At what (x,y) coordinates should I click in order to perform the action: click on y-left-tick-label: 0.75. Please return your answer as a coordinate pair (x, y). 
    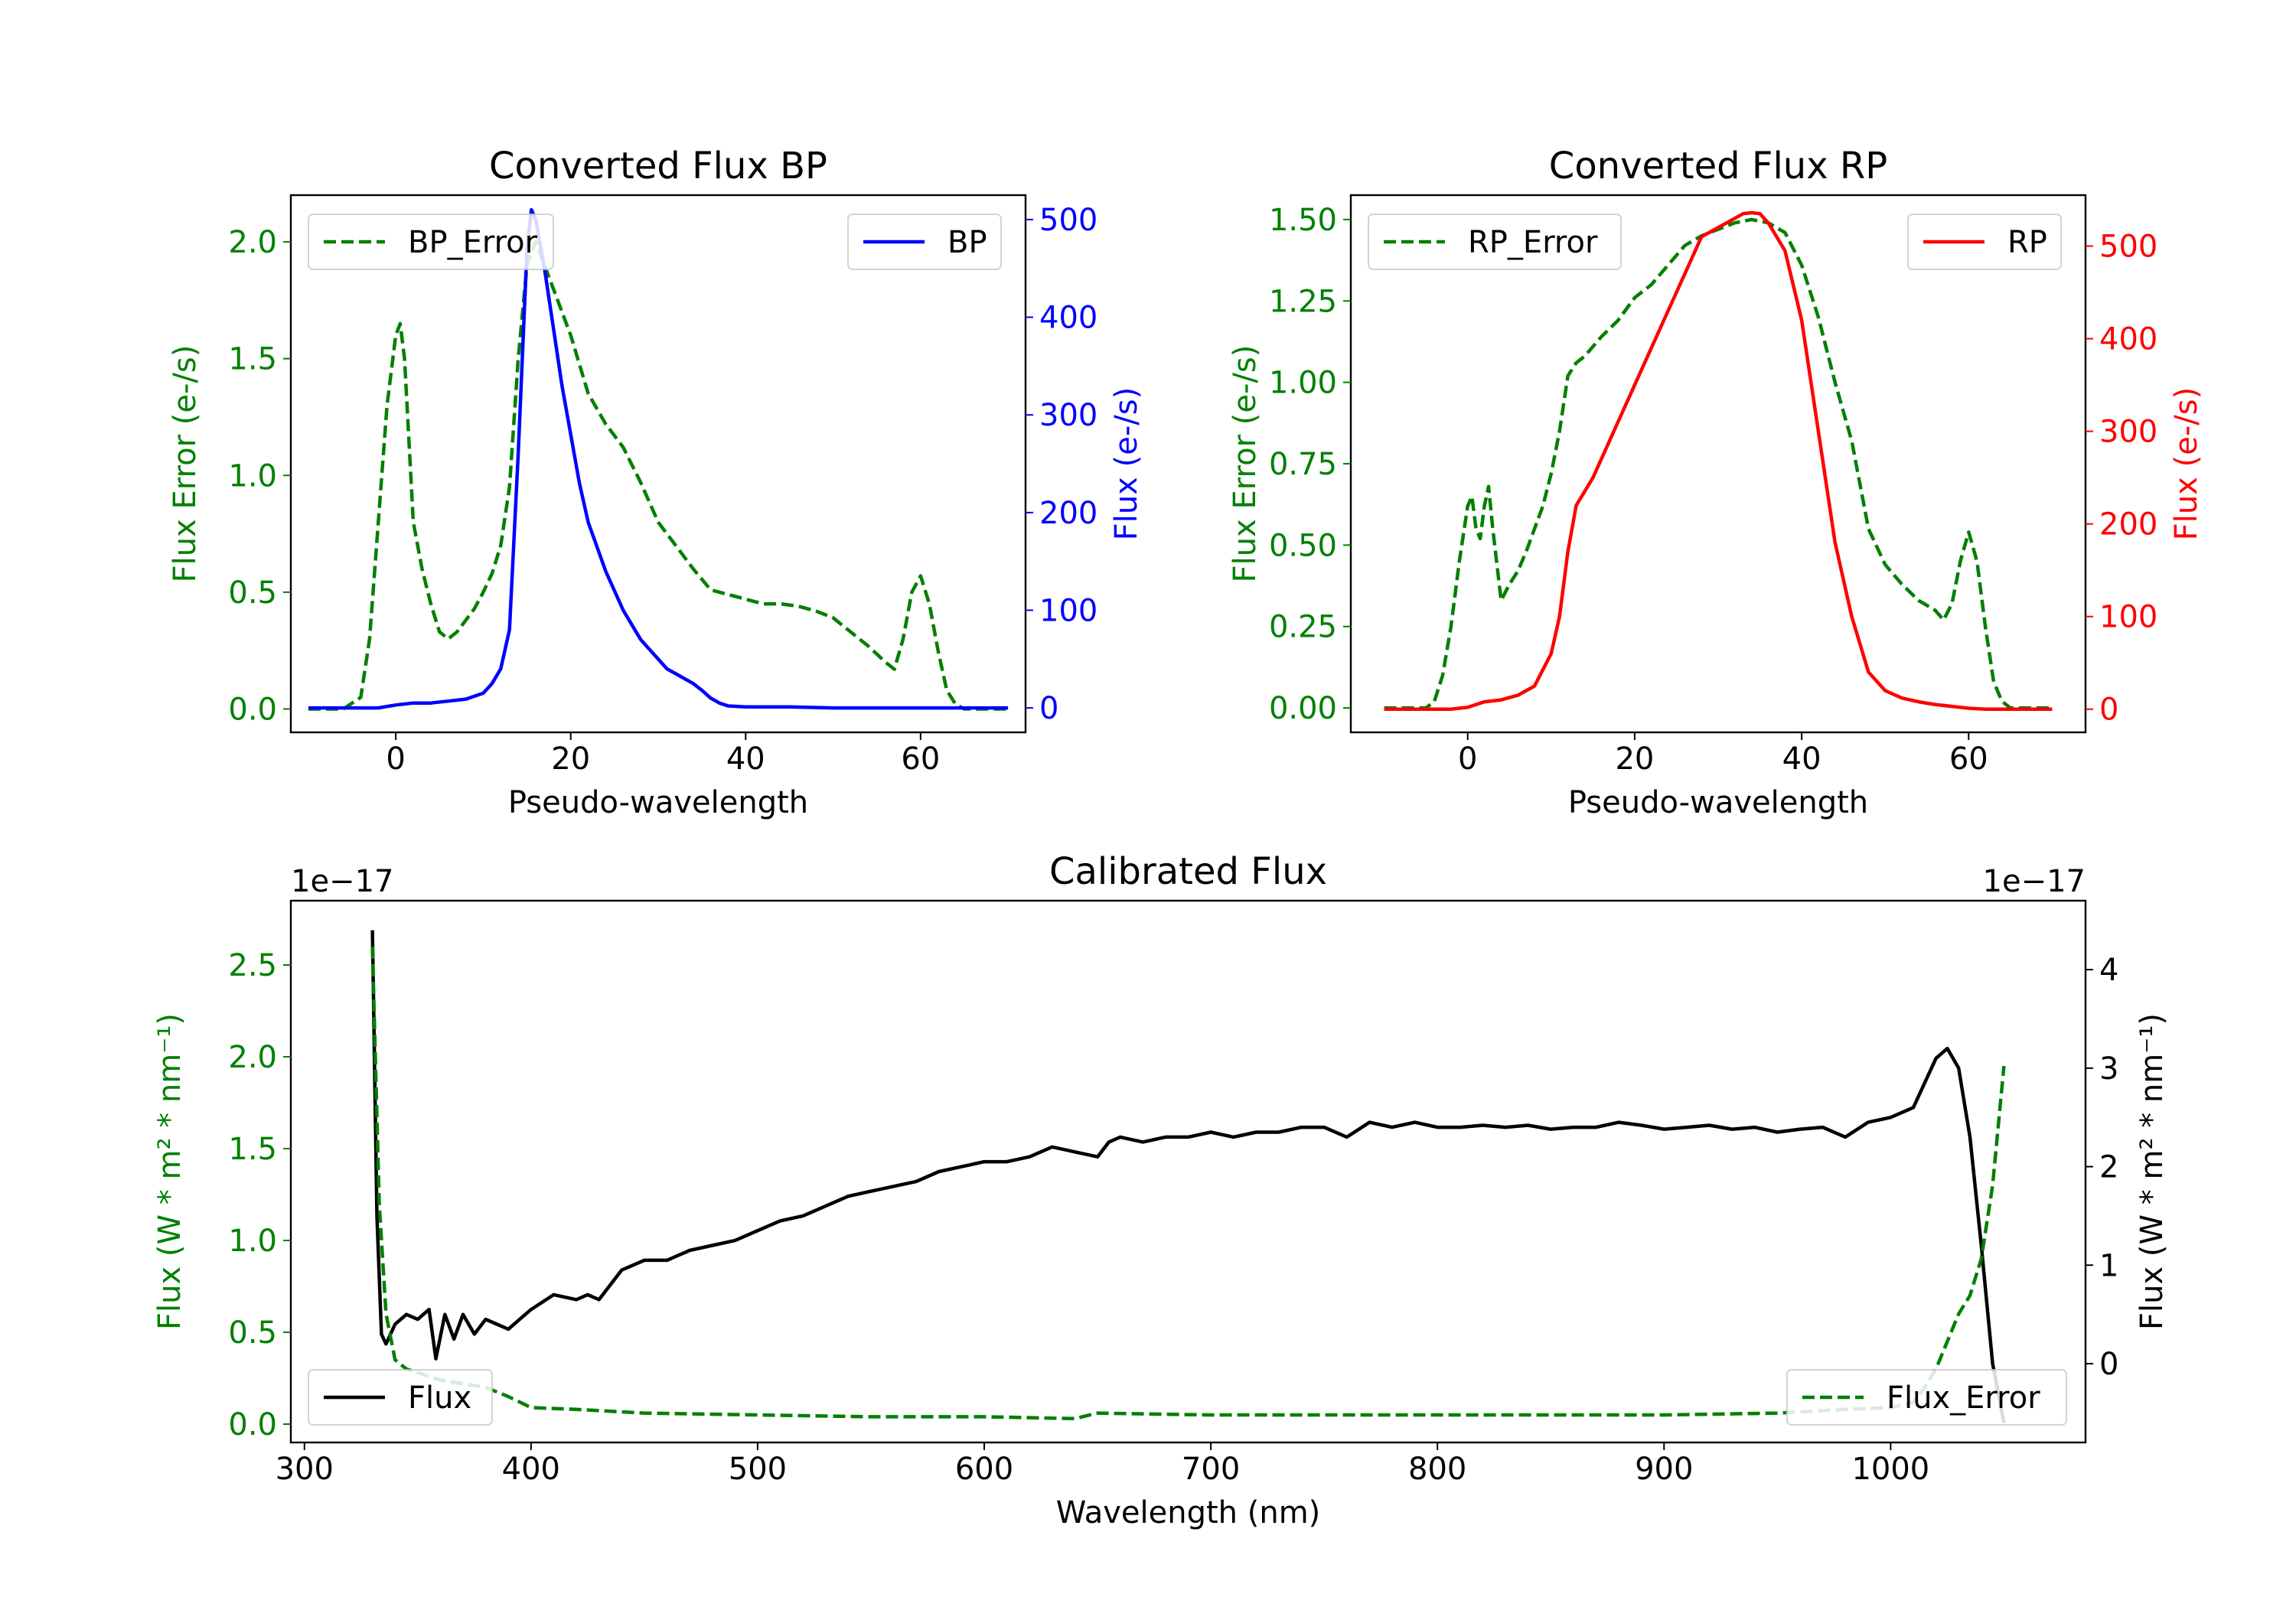
    Looking at the image, I should click on (1303, 464).